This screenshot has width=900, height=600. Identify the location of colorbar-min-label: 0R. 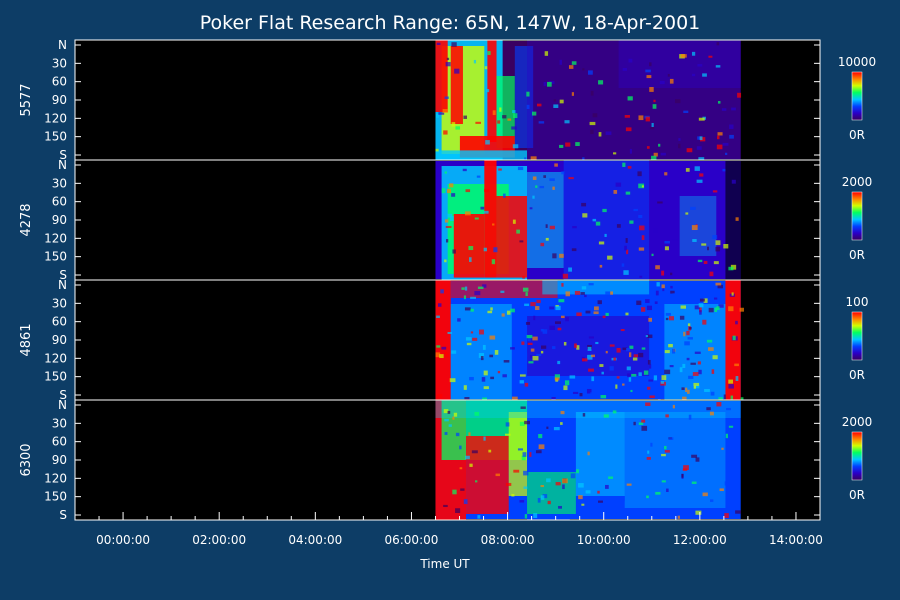
(857, 375).